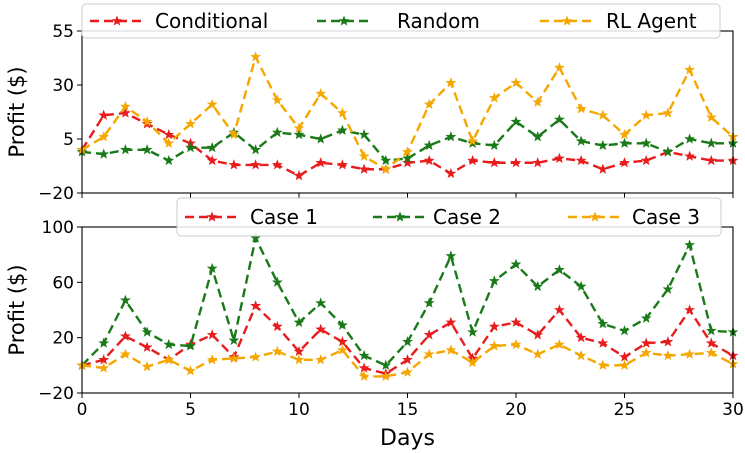 This screenshot has height=453, width=745. Describe the element at coordinates (56, 394) in the screenshot. I see `y-tick-label: −20` at that location.